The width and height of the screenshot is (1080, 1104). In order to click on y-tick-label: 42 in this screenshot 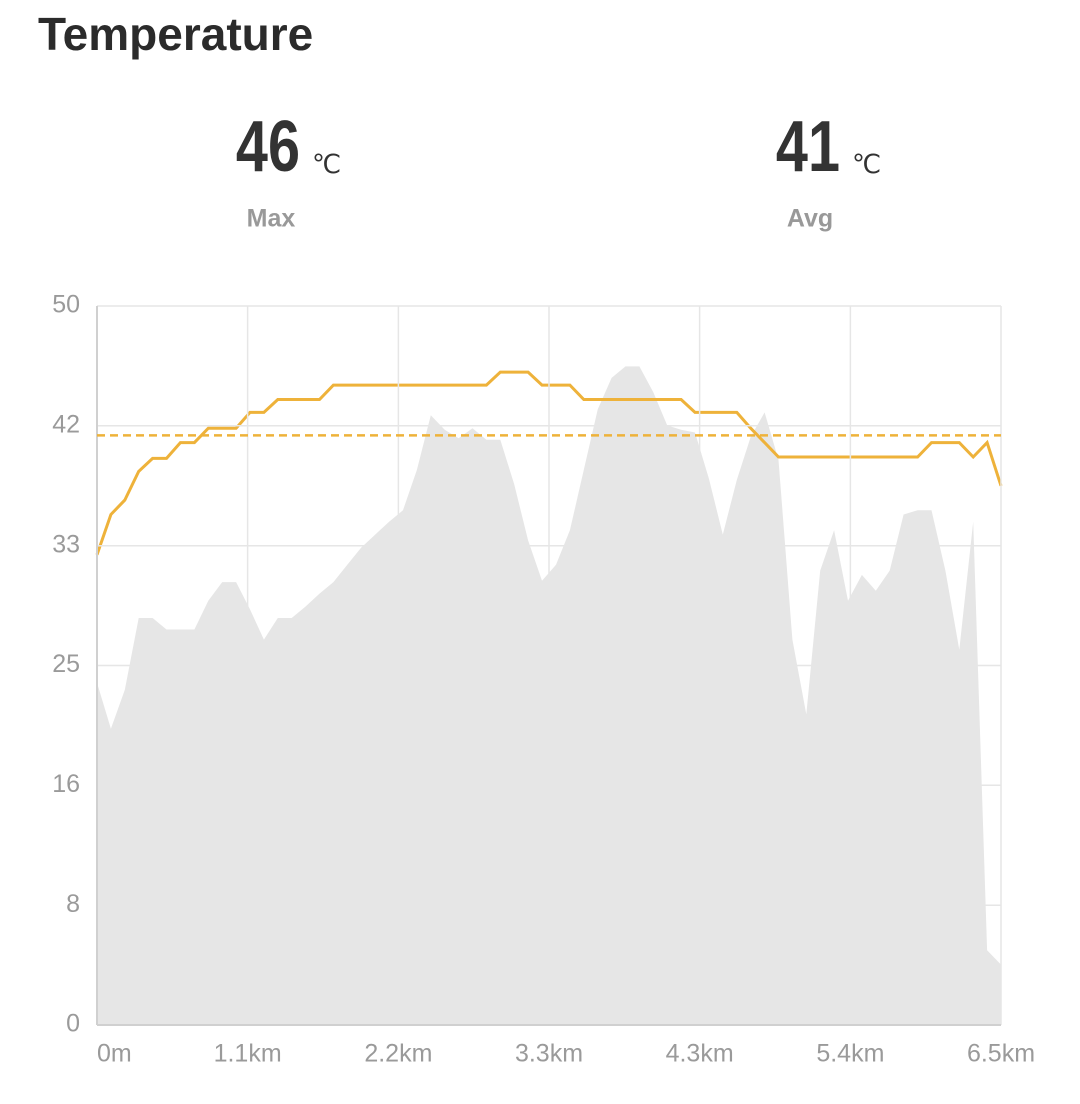, I will do `click(66, 424)`.